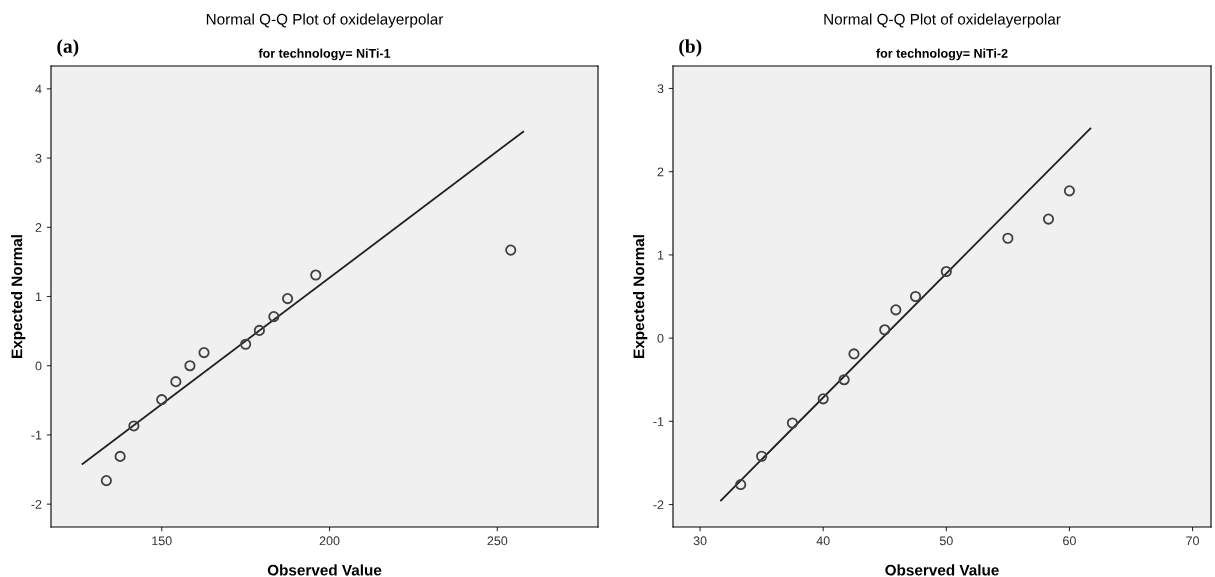  What do you see at coordinates (1192, 541) in the screenshot?
I see `x-tick-label: 70` at bounding box center [1192, 541].